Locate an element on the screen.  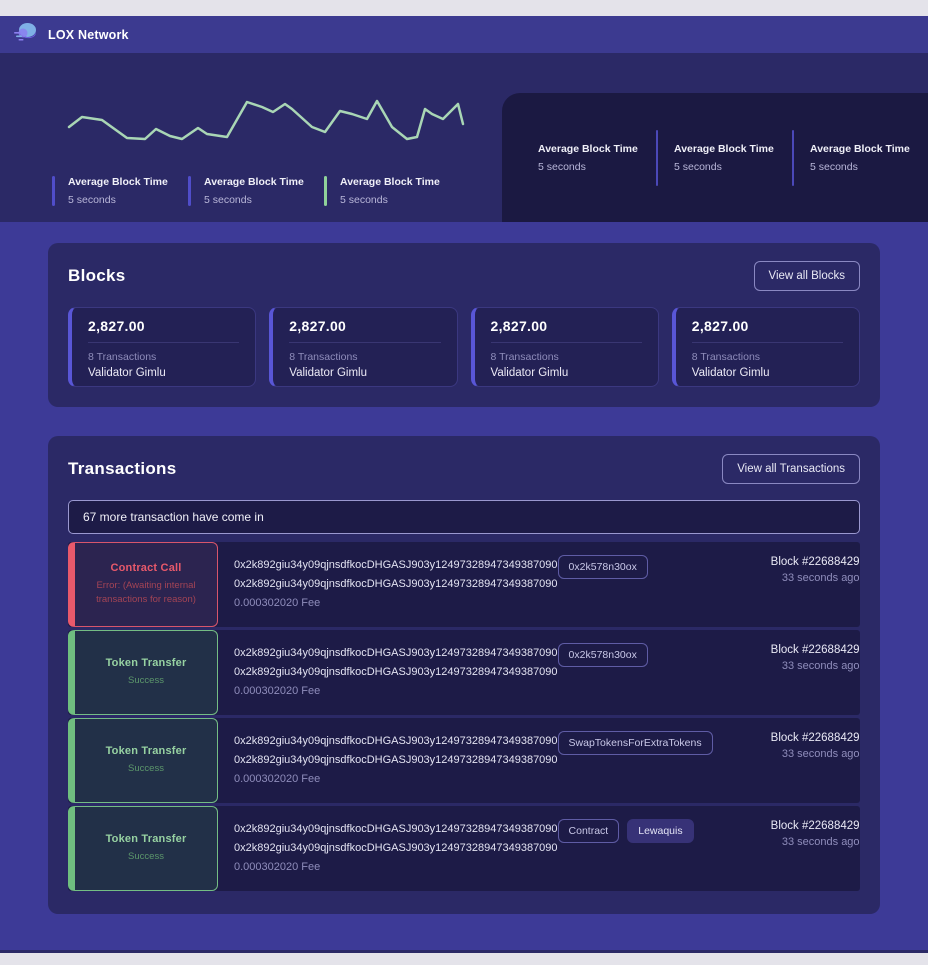
tx-tags: Contract Lewaquis is located at coordinates (645, 848).